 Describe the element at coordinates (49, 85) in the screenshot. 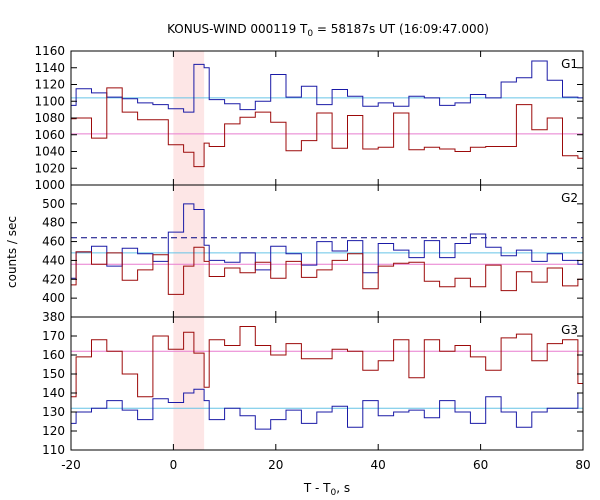

I see `y-tick-label: 1120` at that location.